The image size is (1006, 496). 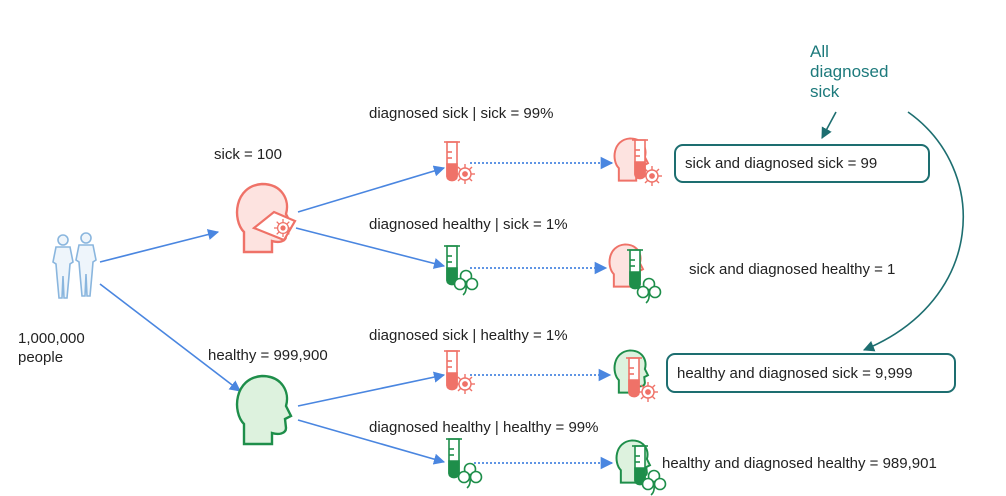 What do you see at coordinates (792, 269) in the screenshot?
I see `outcome-sick-dx-healthy: sick and diagnosed healthy = 1` at bounding box center [792, 269].